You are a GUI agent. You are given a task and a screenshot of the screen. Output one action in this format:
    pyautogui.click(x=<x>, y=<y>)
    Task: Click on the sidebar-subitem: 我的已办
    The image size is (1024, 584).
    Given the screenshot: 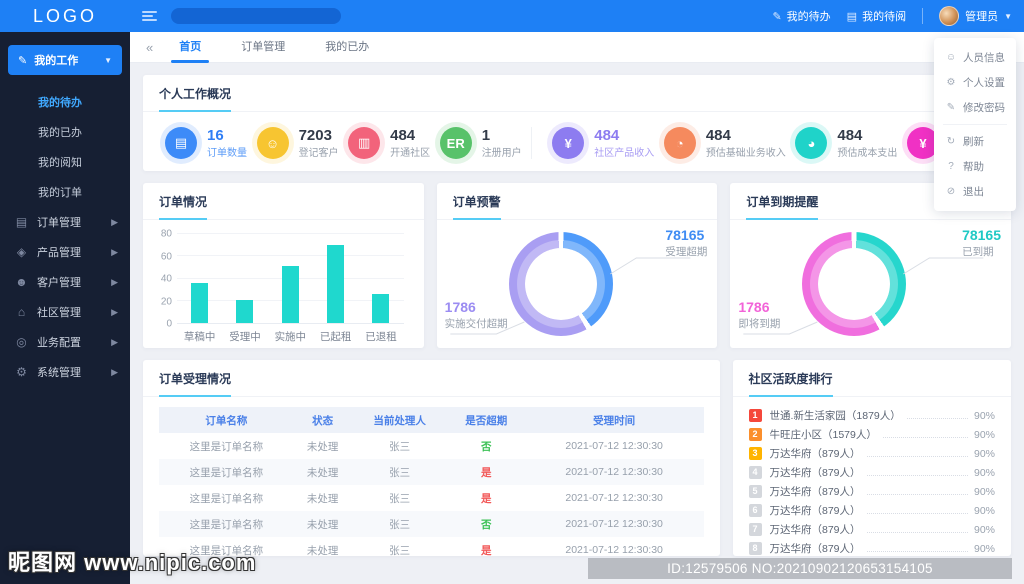 What is the action you would take?
    pyautogui.click(x=65, y=132)
    